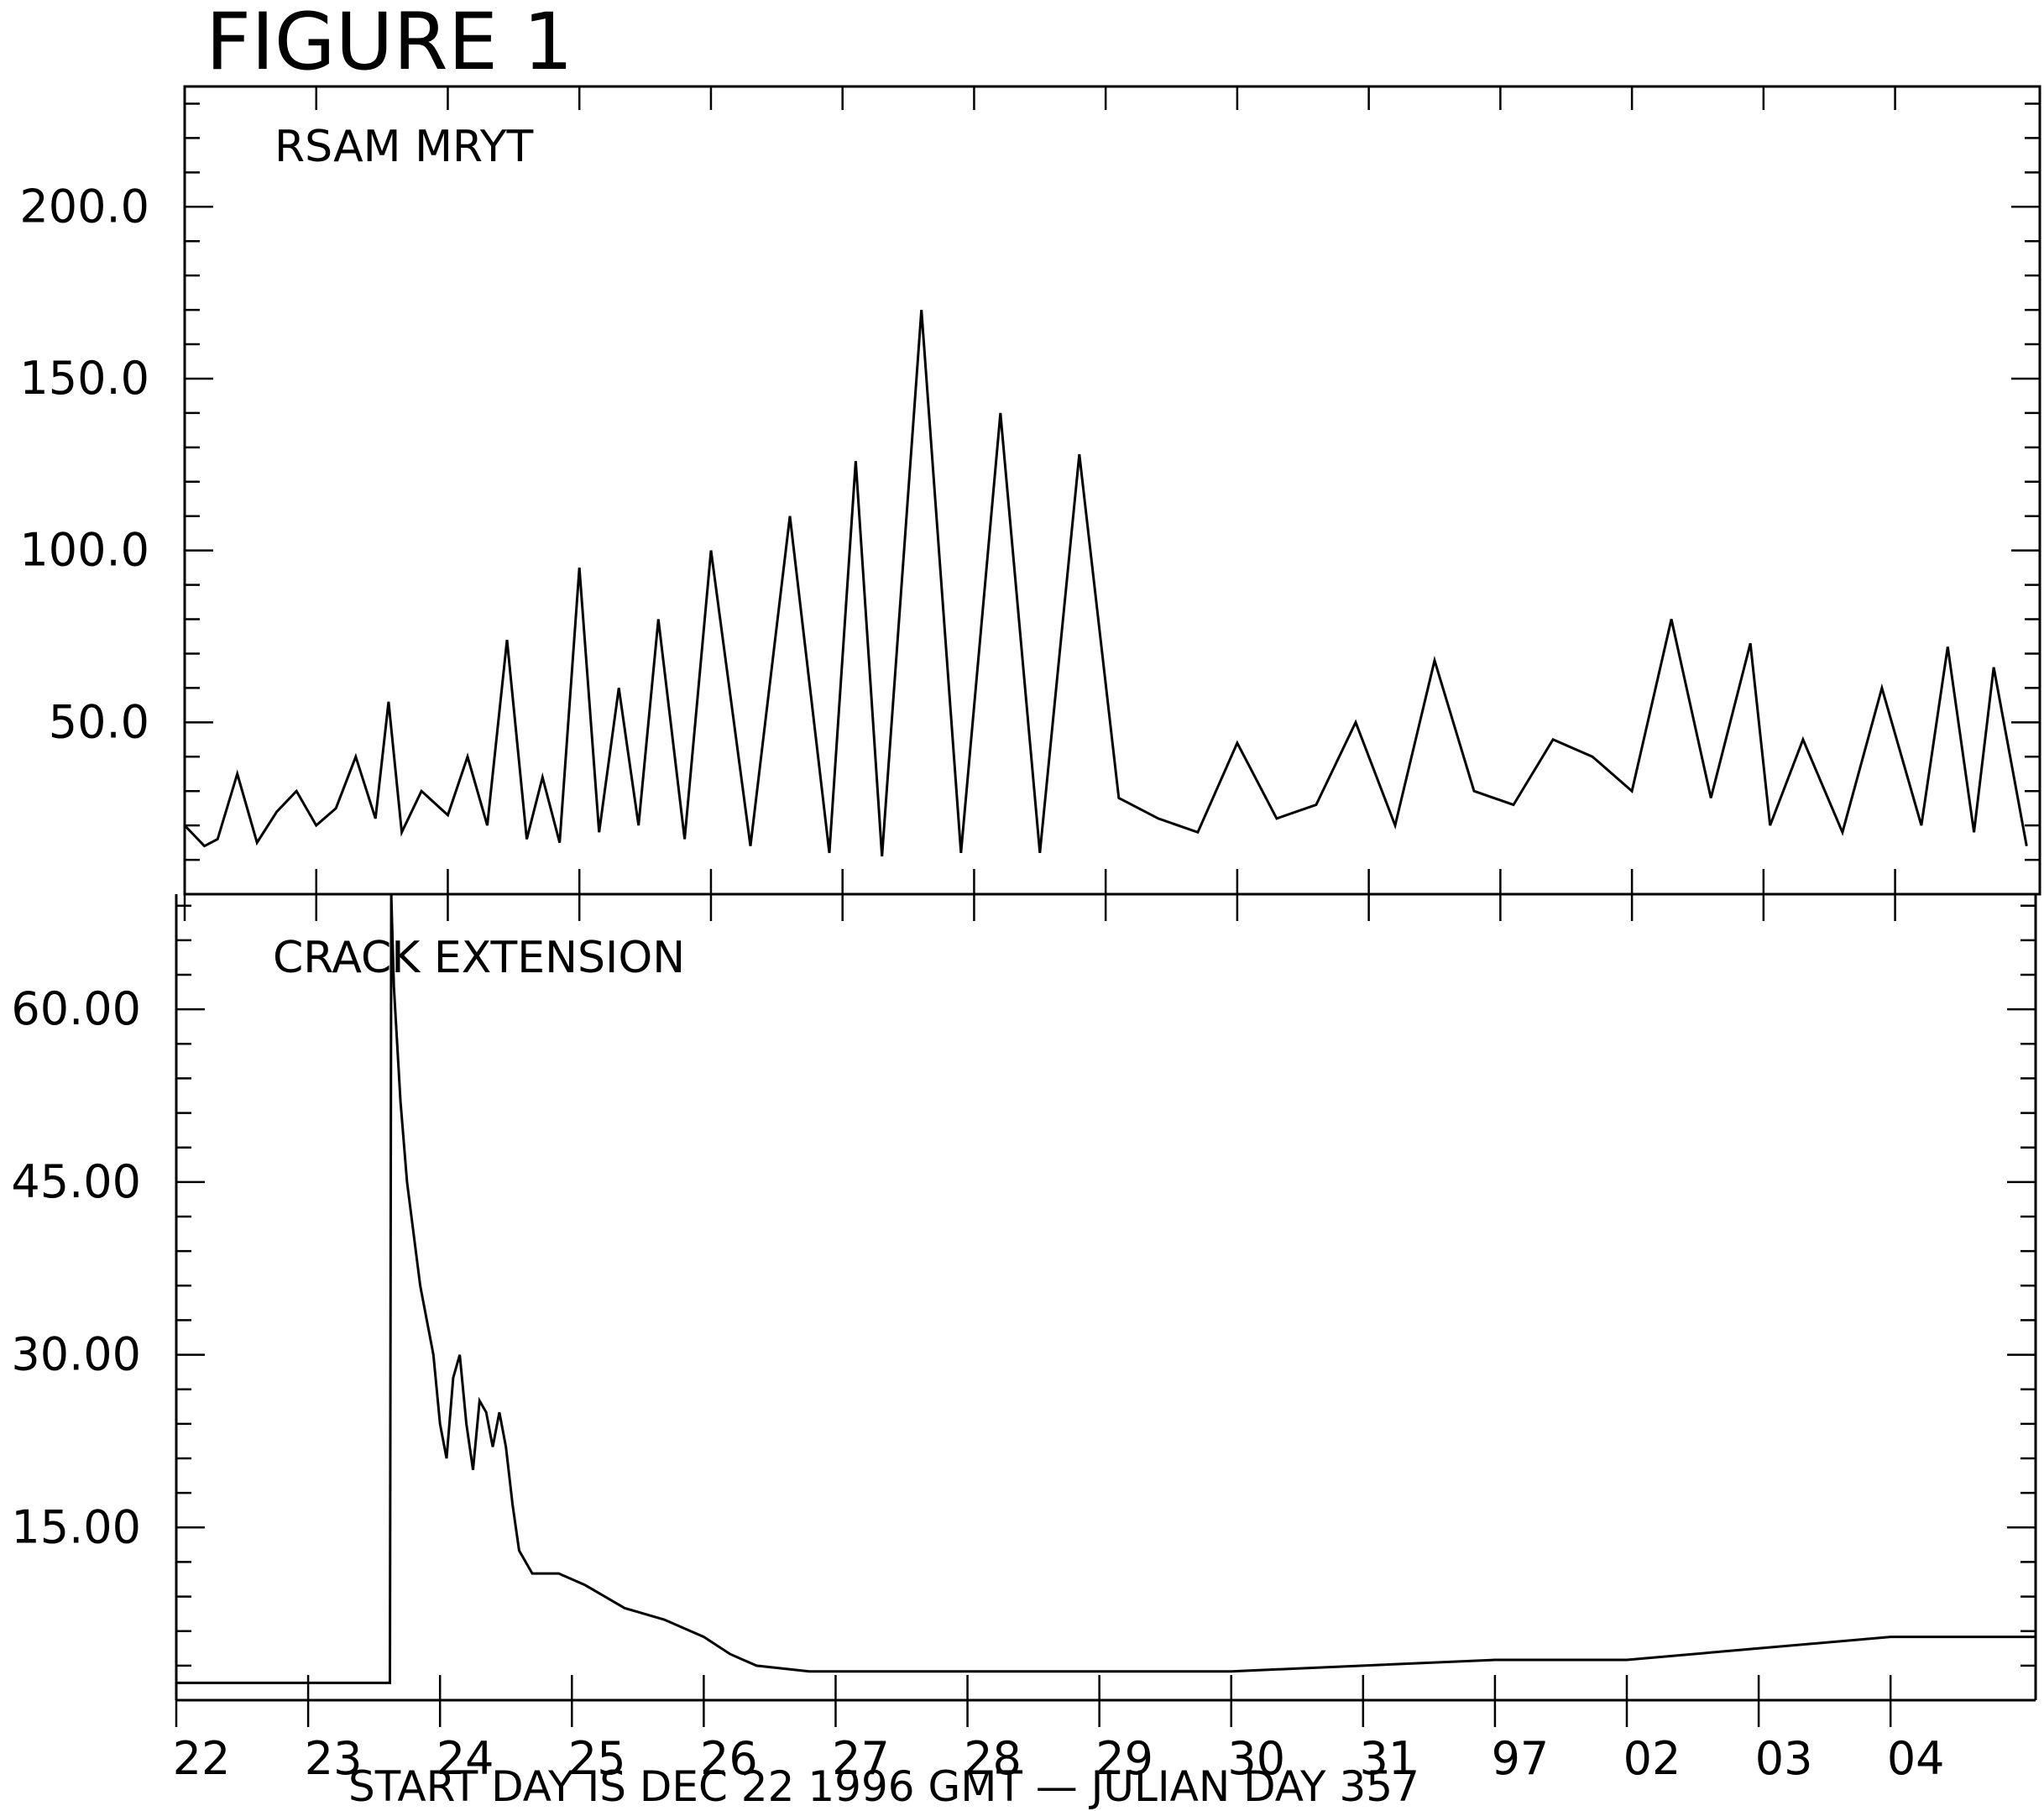 This screenshot has height=1811, width=2044. I want to click on x-tick-label: 03, so click(1784, 1758).